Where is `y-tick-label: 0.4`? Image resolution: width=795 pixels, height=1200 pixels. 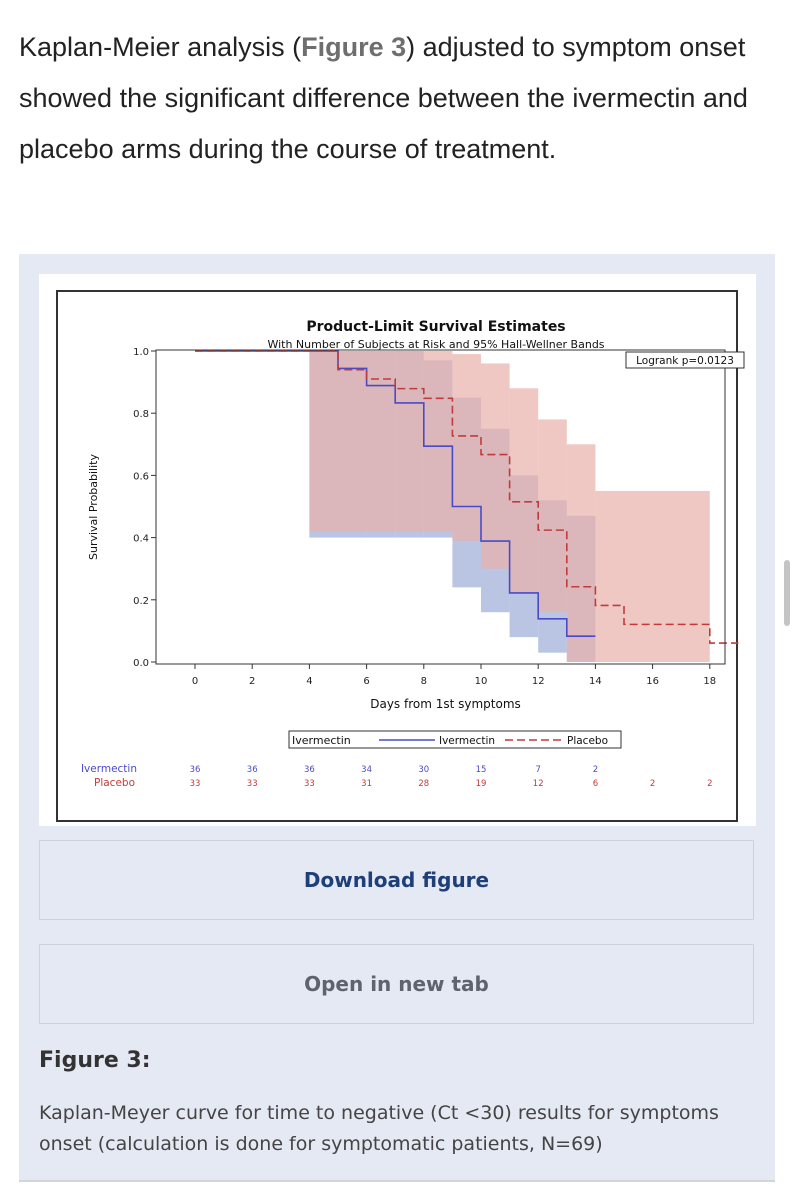 y-tick-label: 0.4 is located at coordinates (141, 539).